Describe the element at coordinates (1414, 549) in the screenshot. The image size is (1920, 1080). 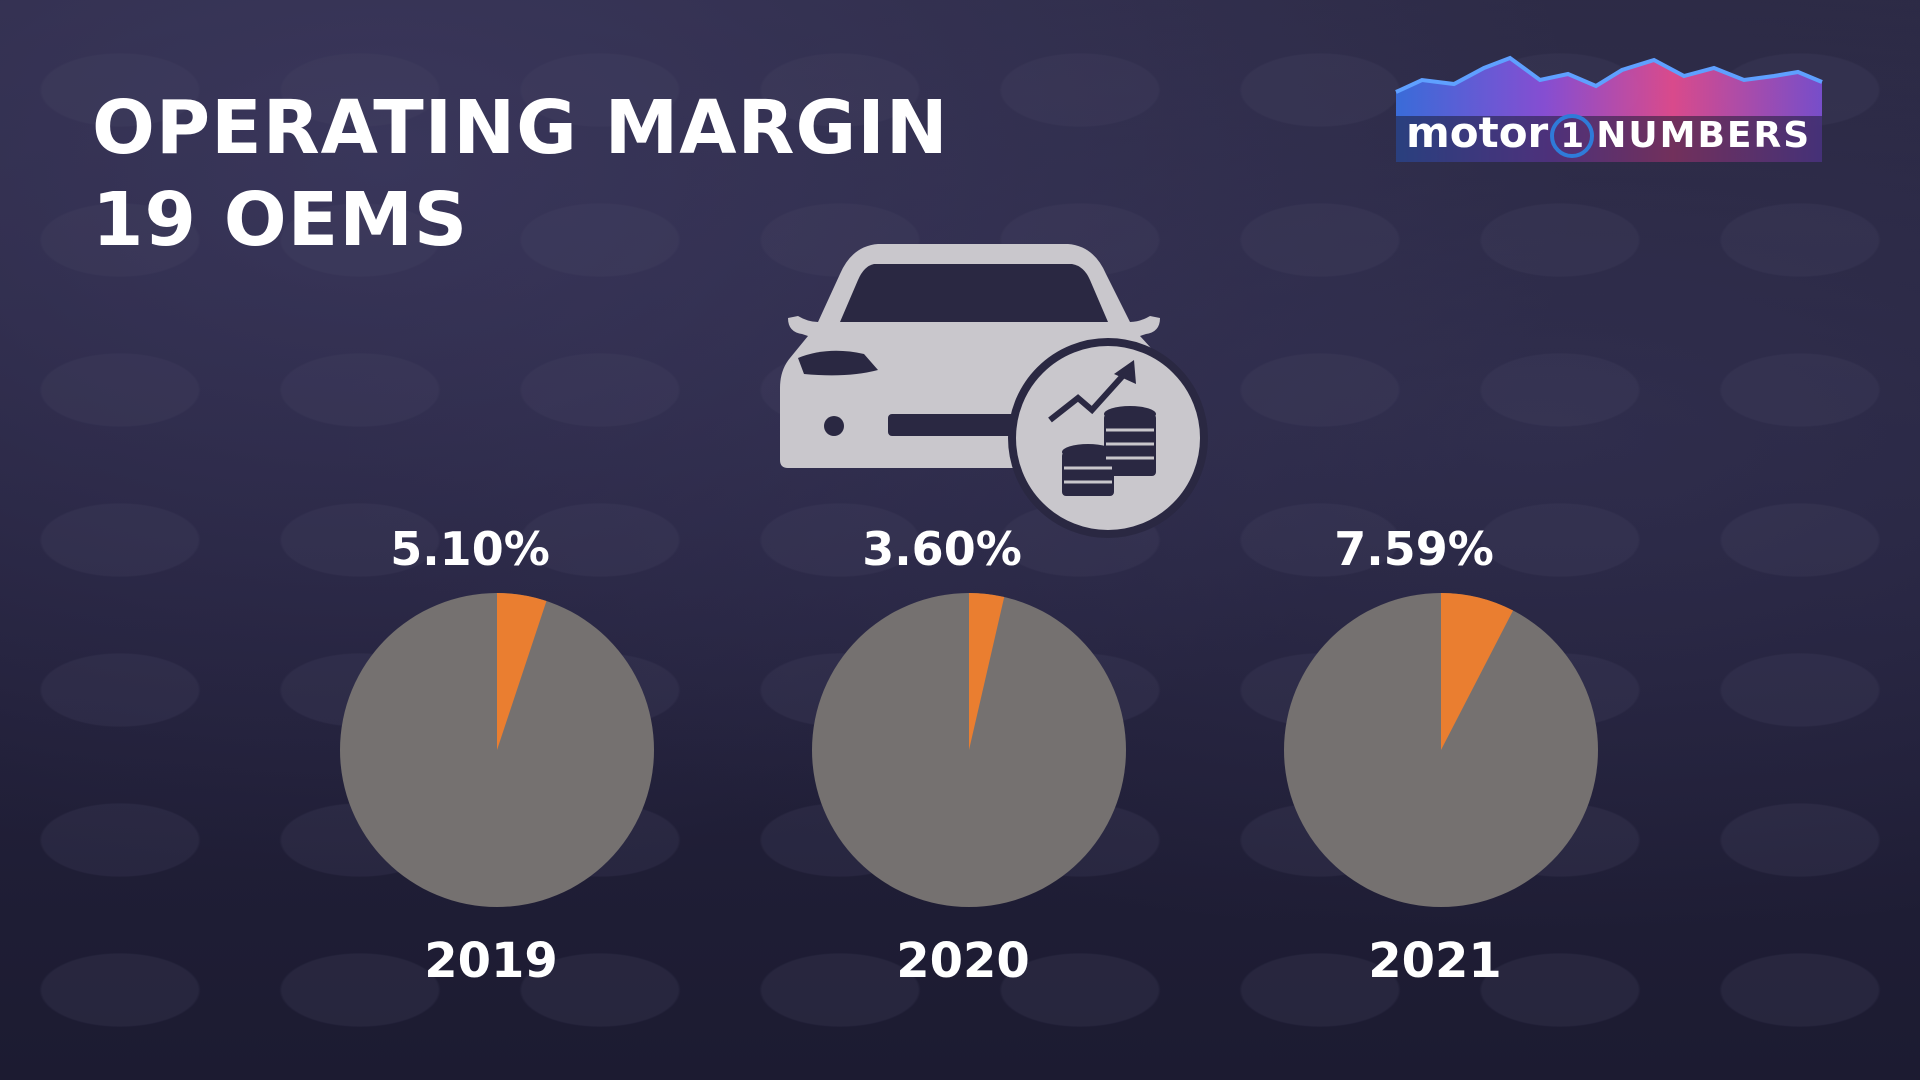
I see `pie-value-label: 7.59%` at that location.